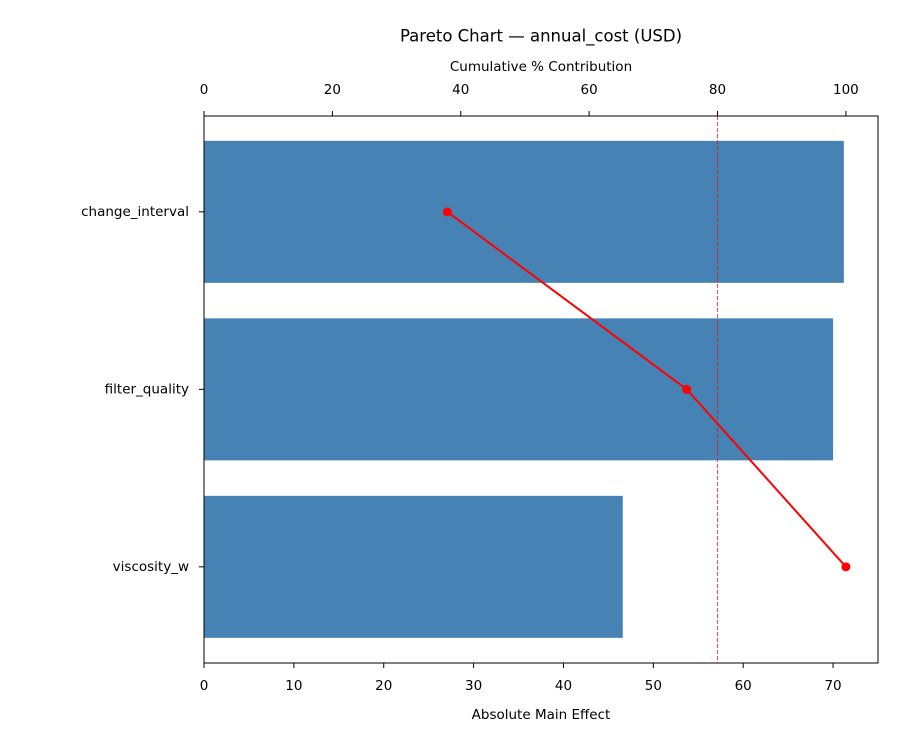 This screenshot has height=750, width=900. I want to click on x2-tick-label: 60, so click(589, 90).